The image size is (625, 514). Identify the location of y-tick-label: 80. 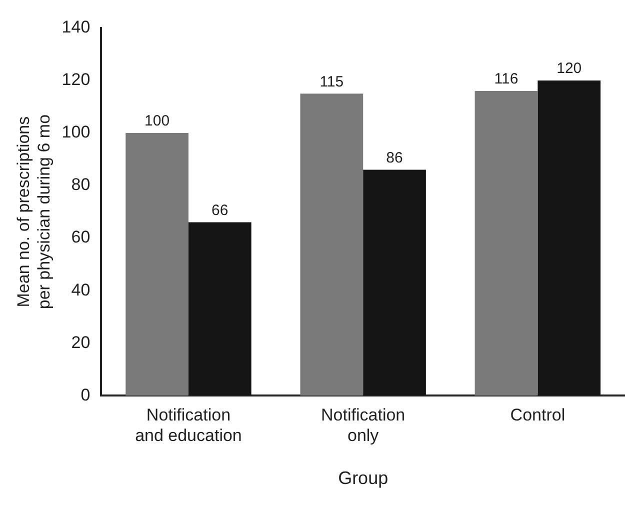
(80, 184).